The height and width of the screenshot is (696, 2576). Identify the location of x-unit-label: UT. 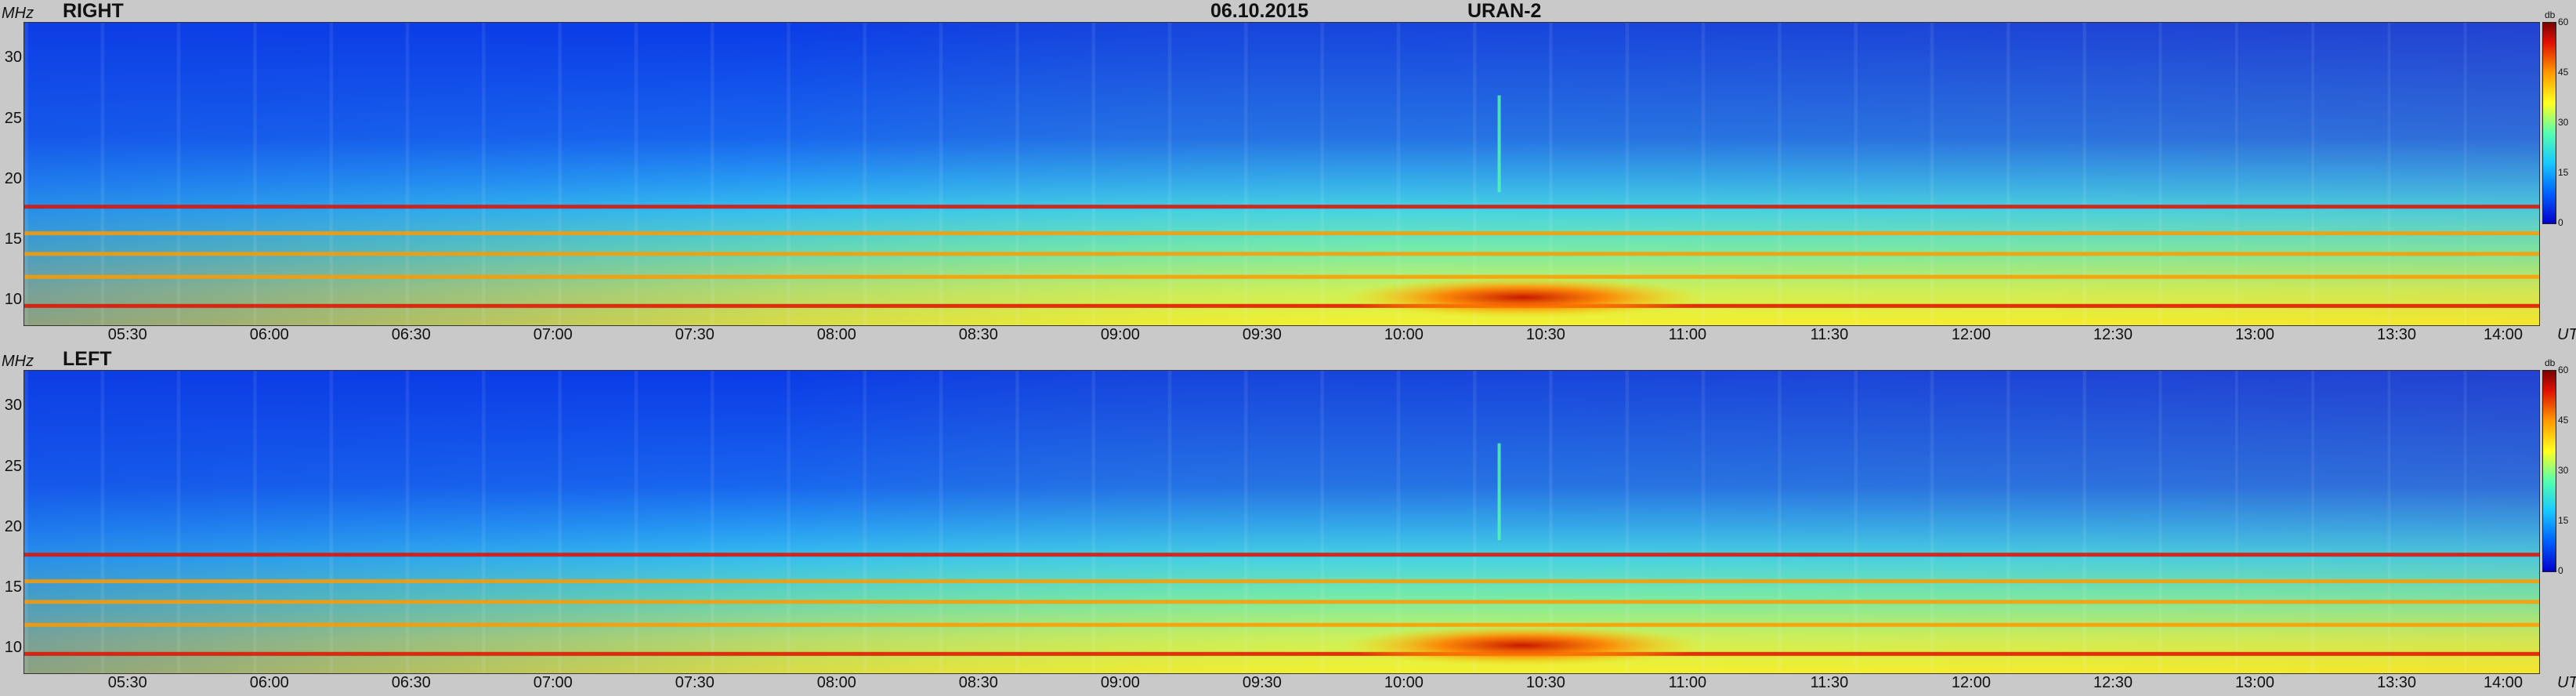
(2566, 335).